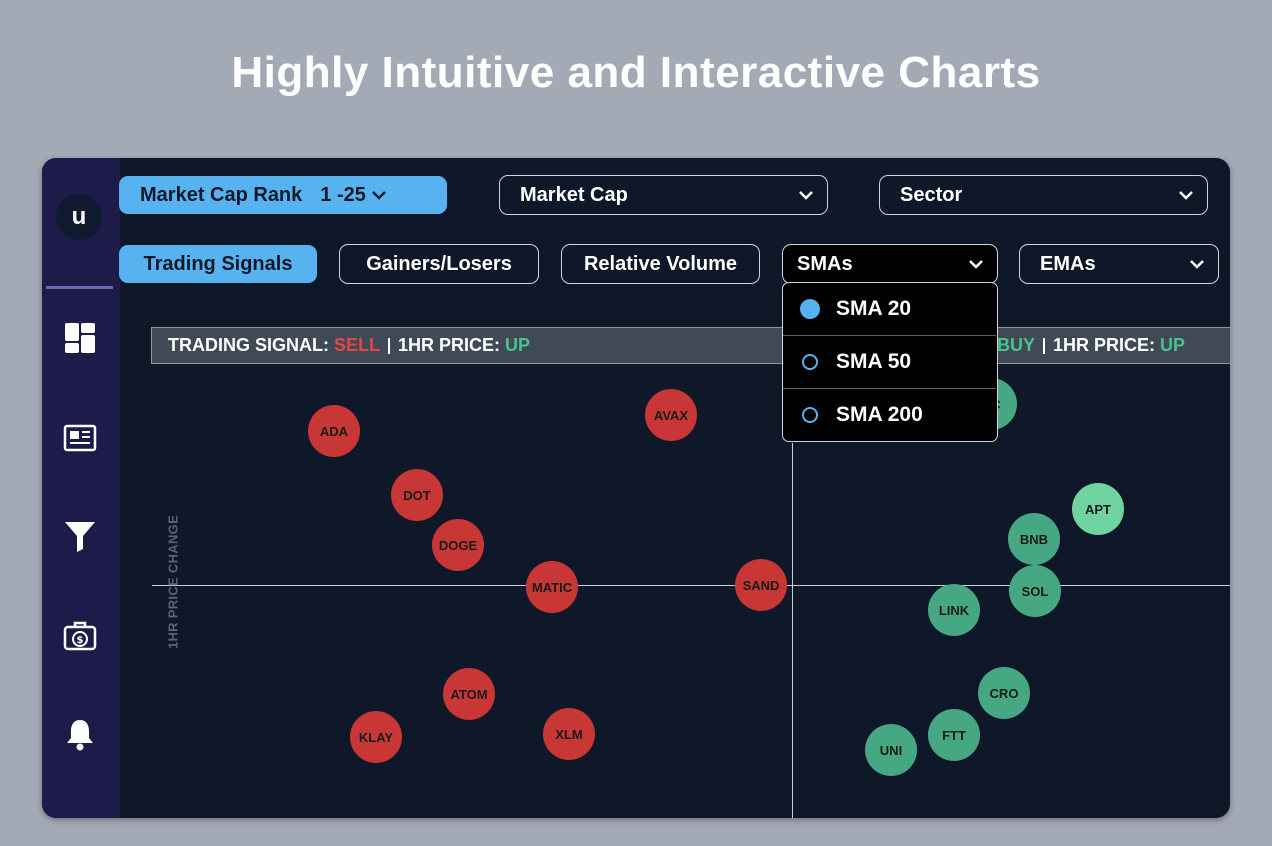 This screenshot has width=1272, height=846. I want to click on coin-label: BNB, so click(1034, 539).